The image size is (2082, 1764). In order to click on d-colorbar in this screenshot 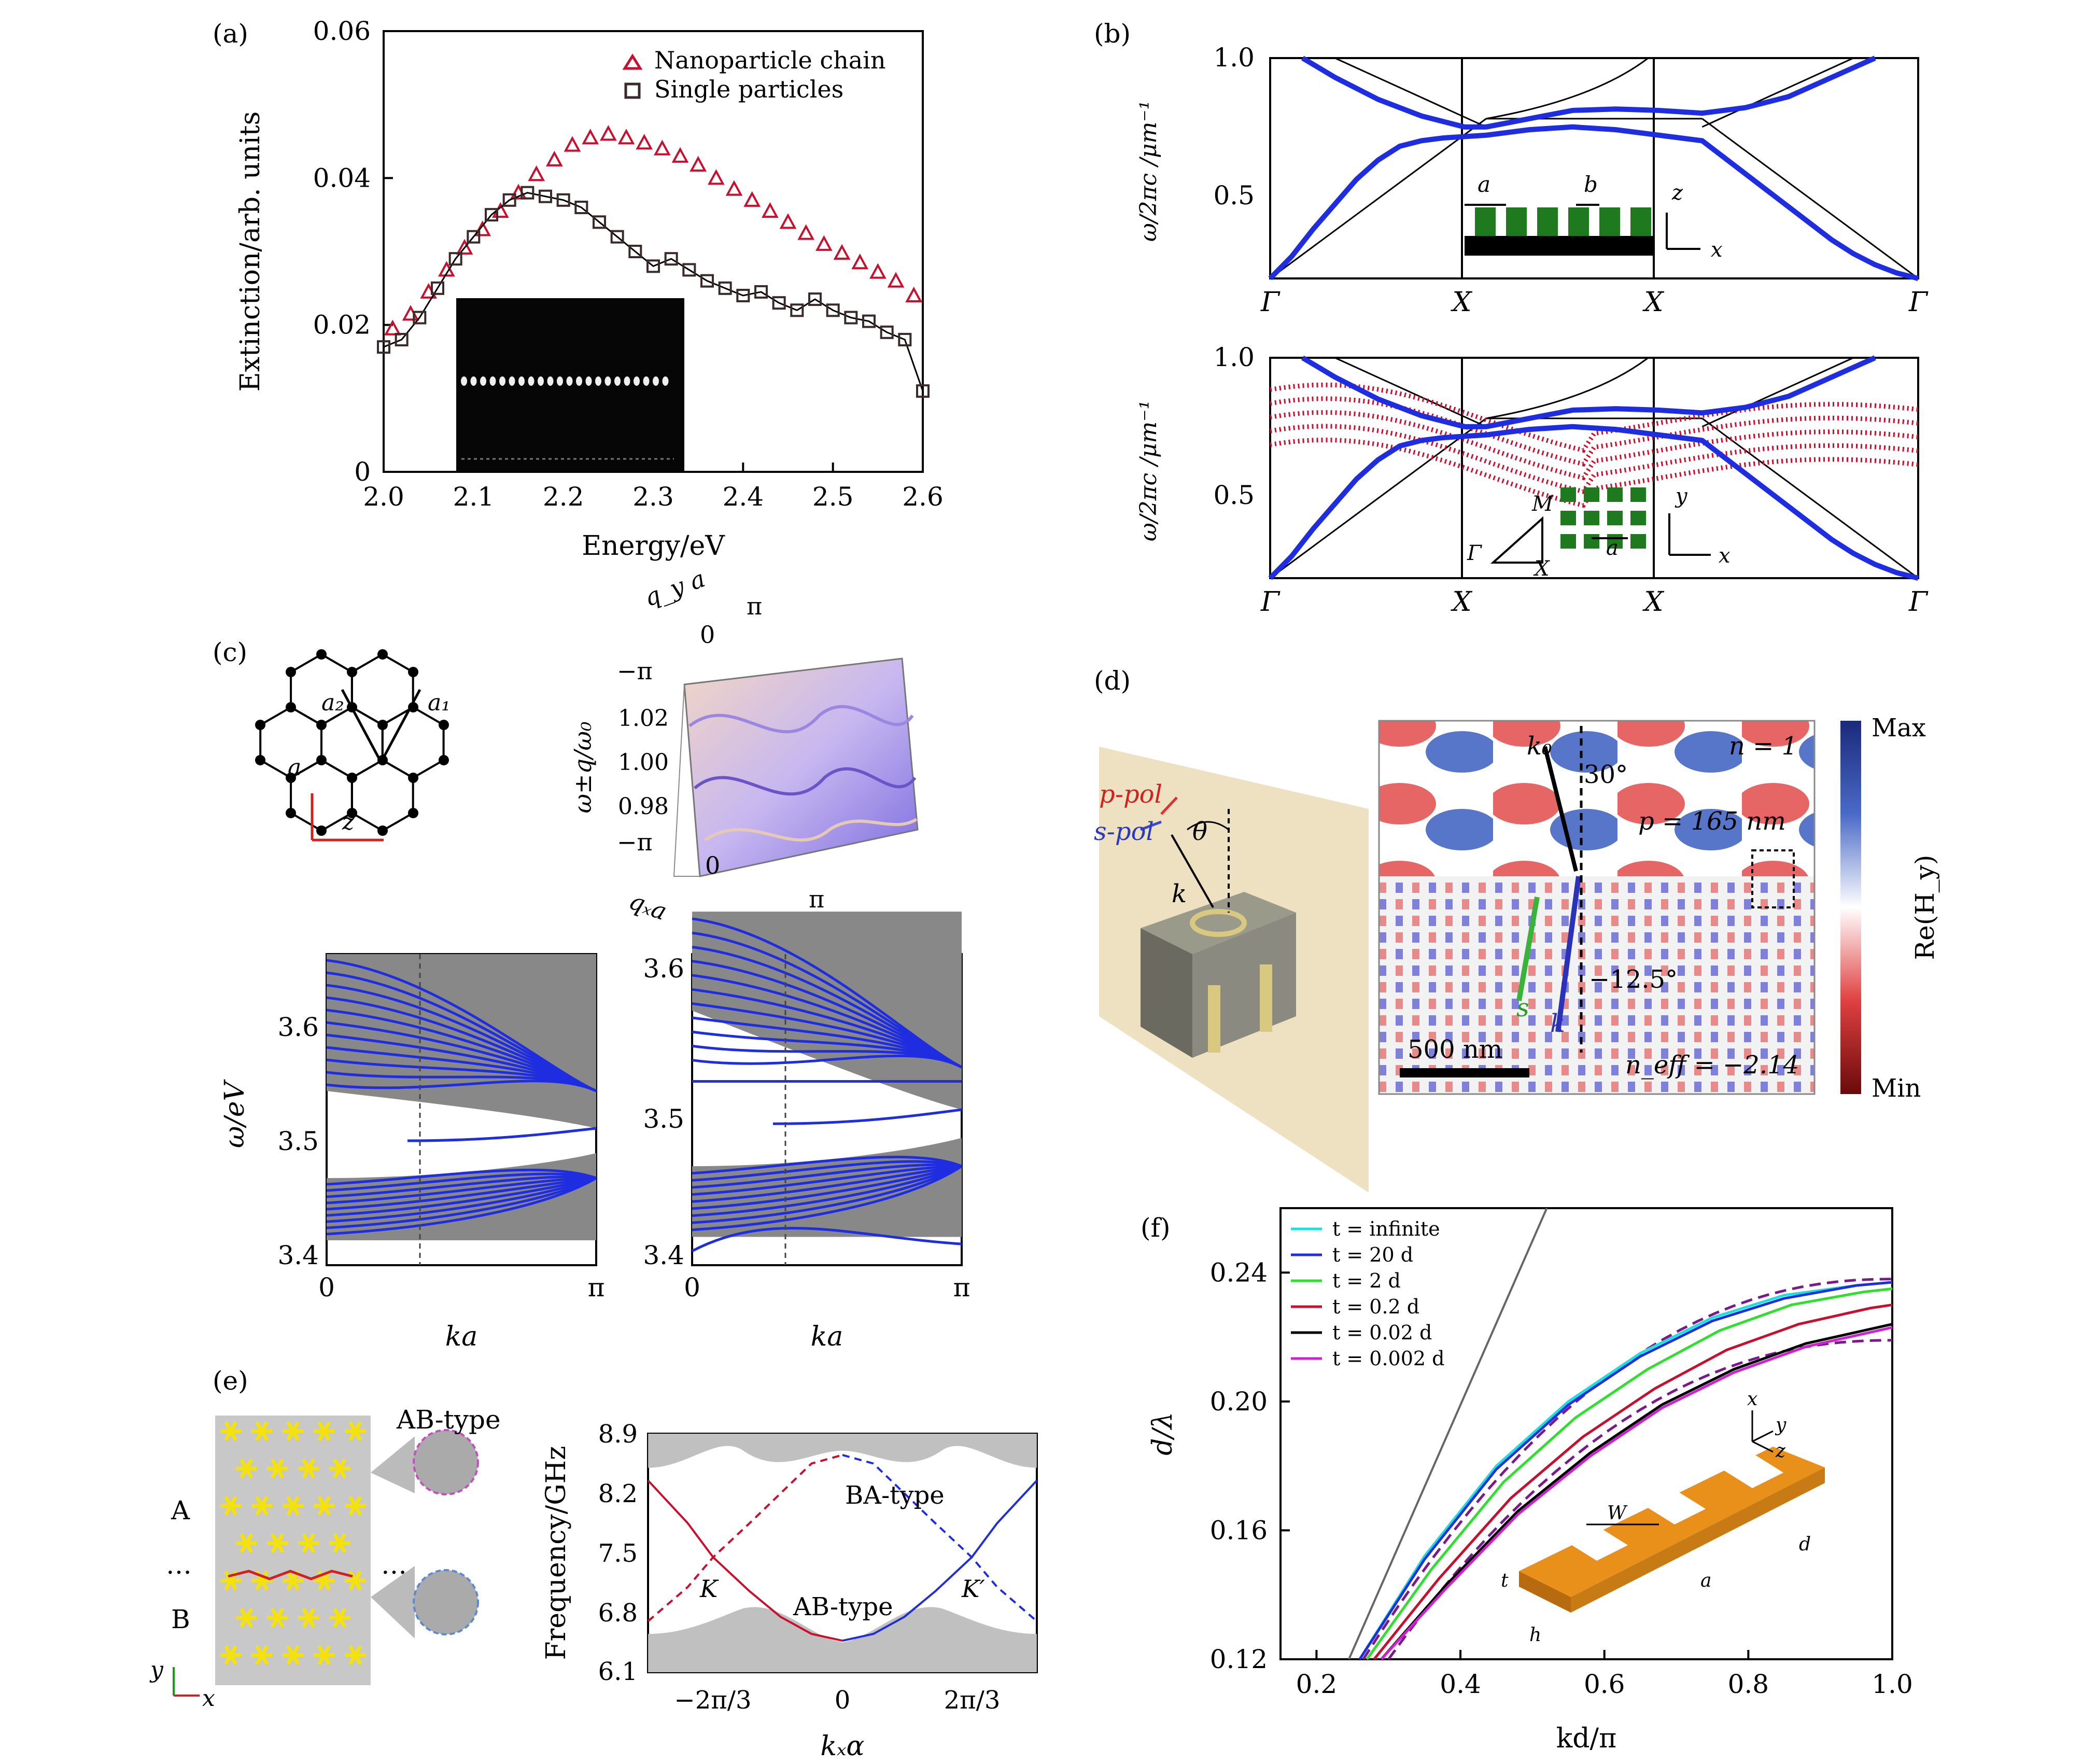, I will do `click(1850, 907)`.